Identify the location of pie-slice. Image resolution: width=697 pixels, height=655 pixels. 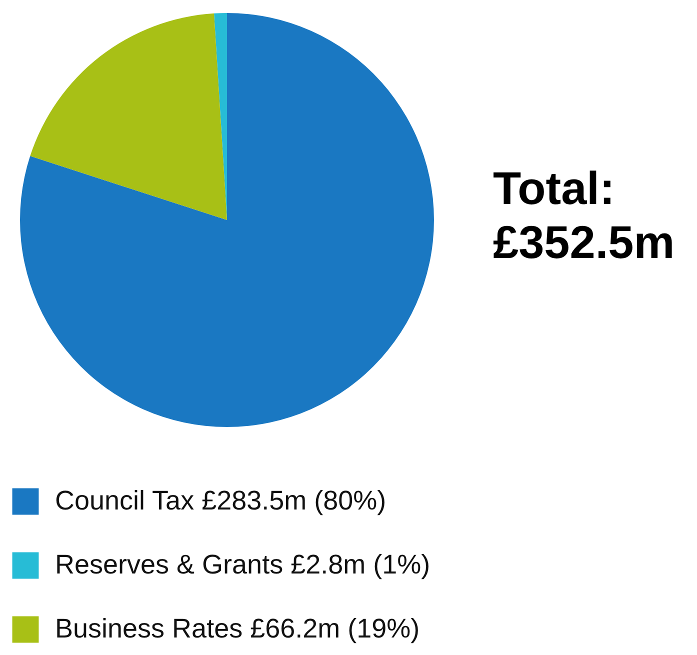
(128, 116).